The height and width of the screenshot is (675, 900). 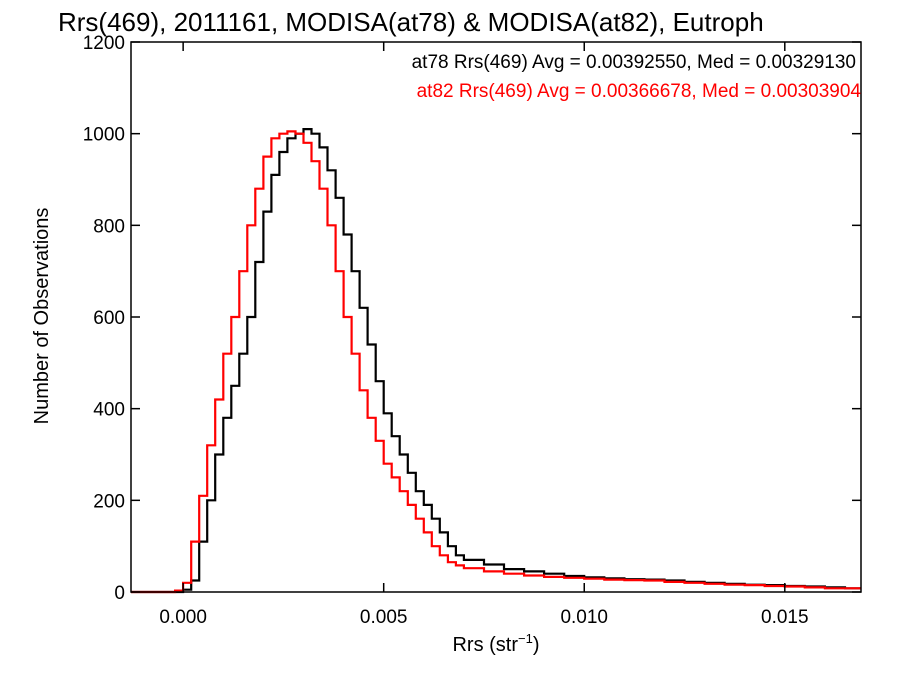 What do you see at coordinates (384, 617) in the screenshot?
I see `x-tick-label: 0.005` at bounding box center [384, 617].